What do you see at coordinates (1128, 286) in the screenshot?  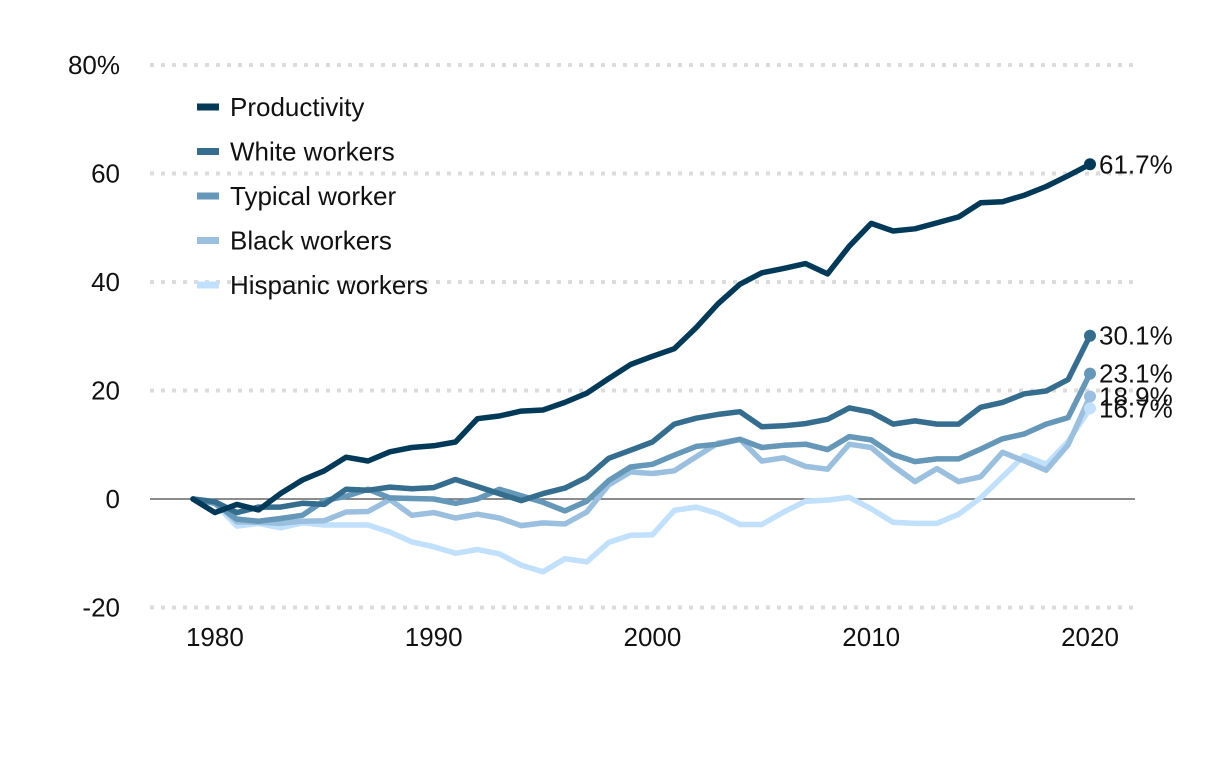 I see `end-markers: 61.7% 30.1% 23.1%18.9%16.7%` at bounding box center [1128, 286].